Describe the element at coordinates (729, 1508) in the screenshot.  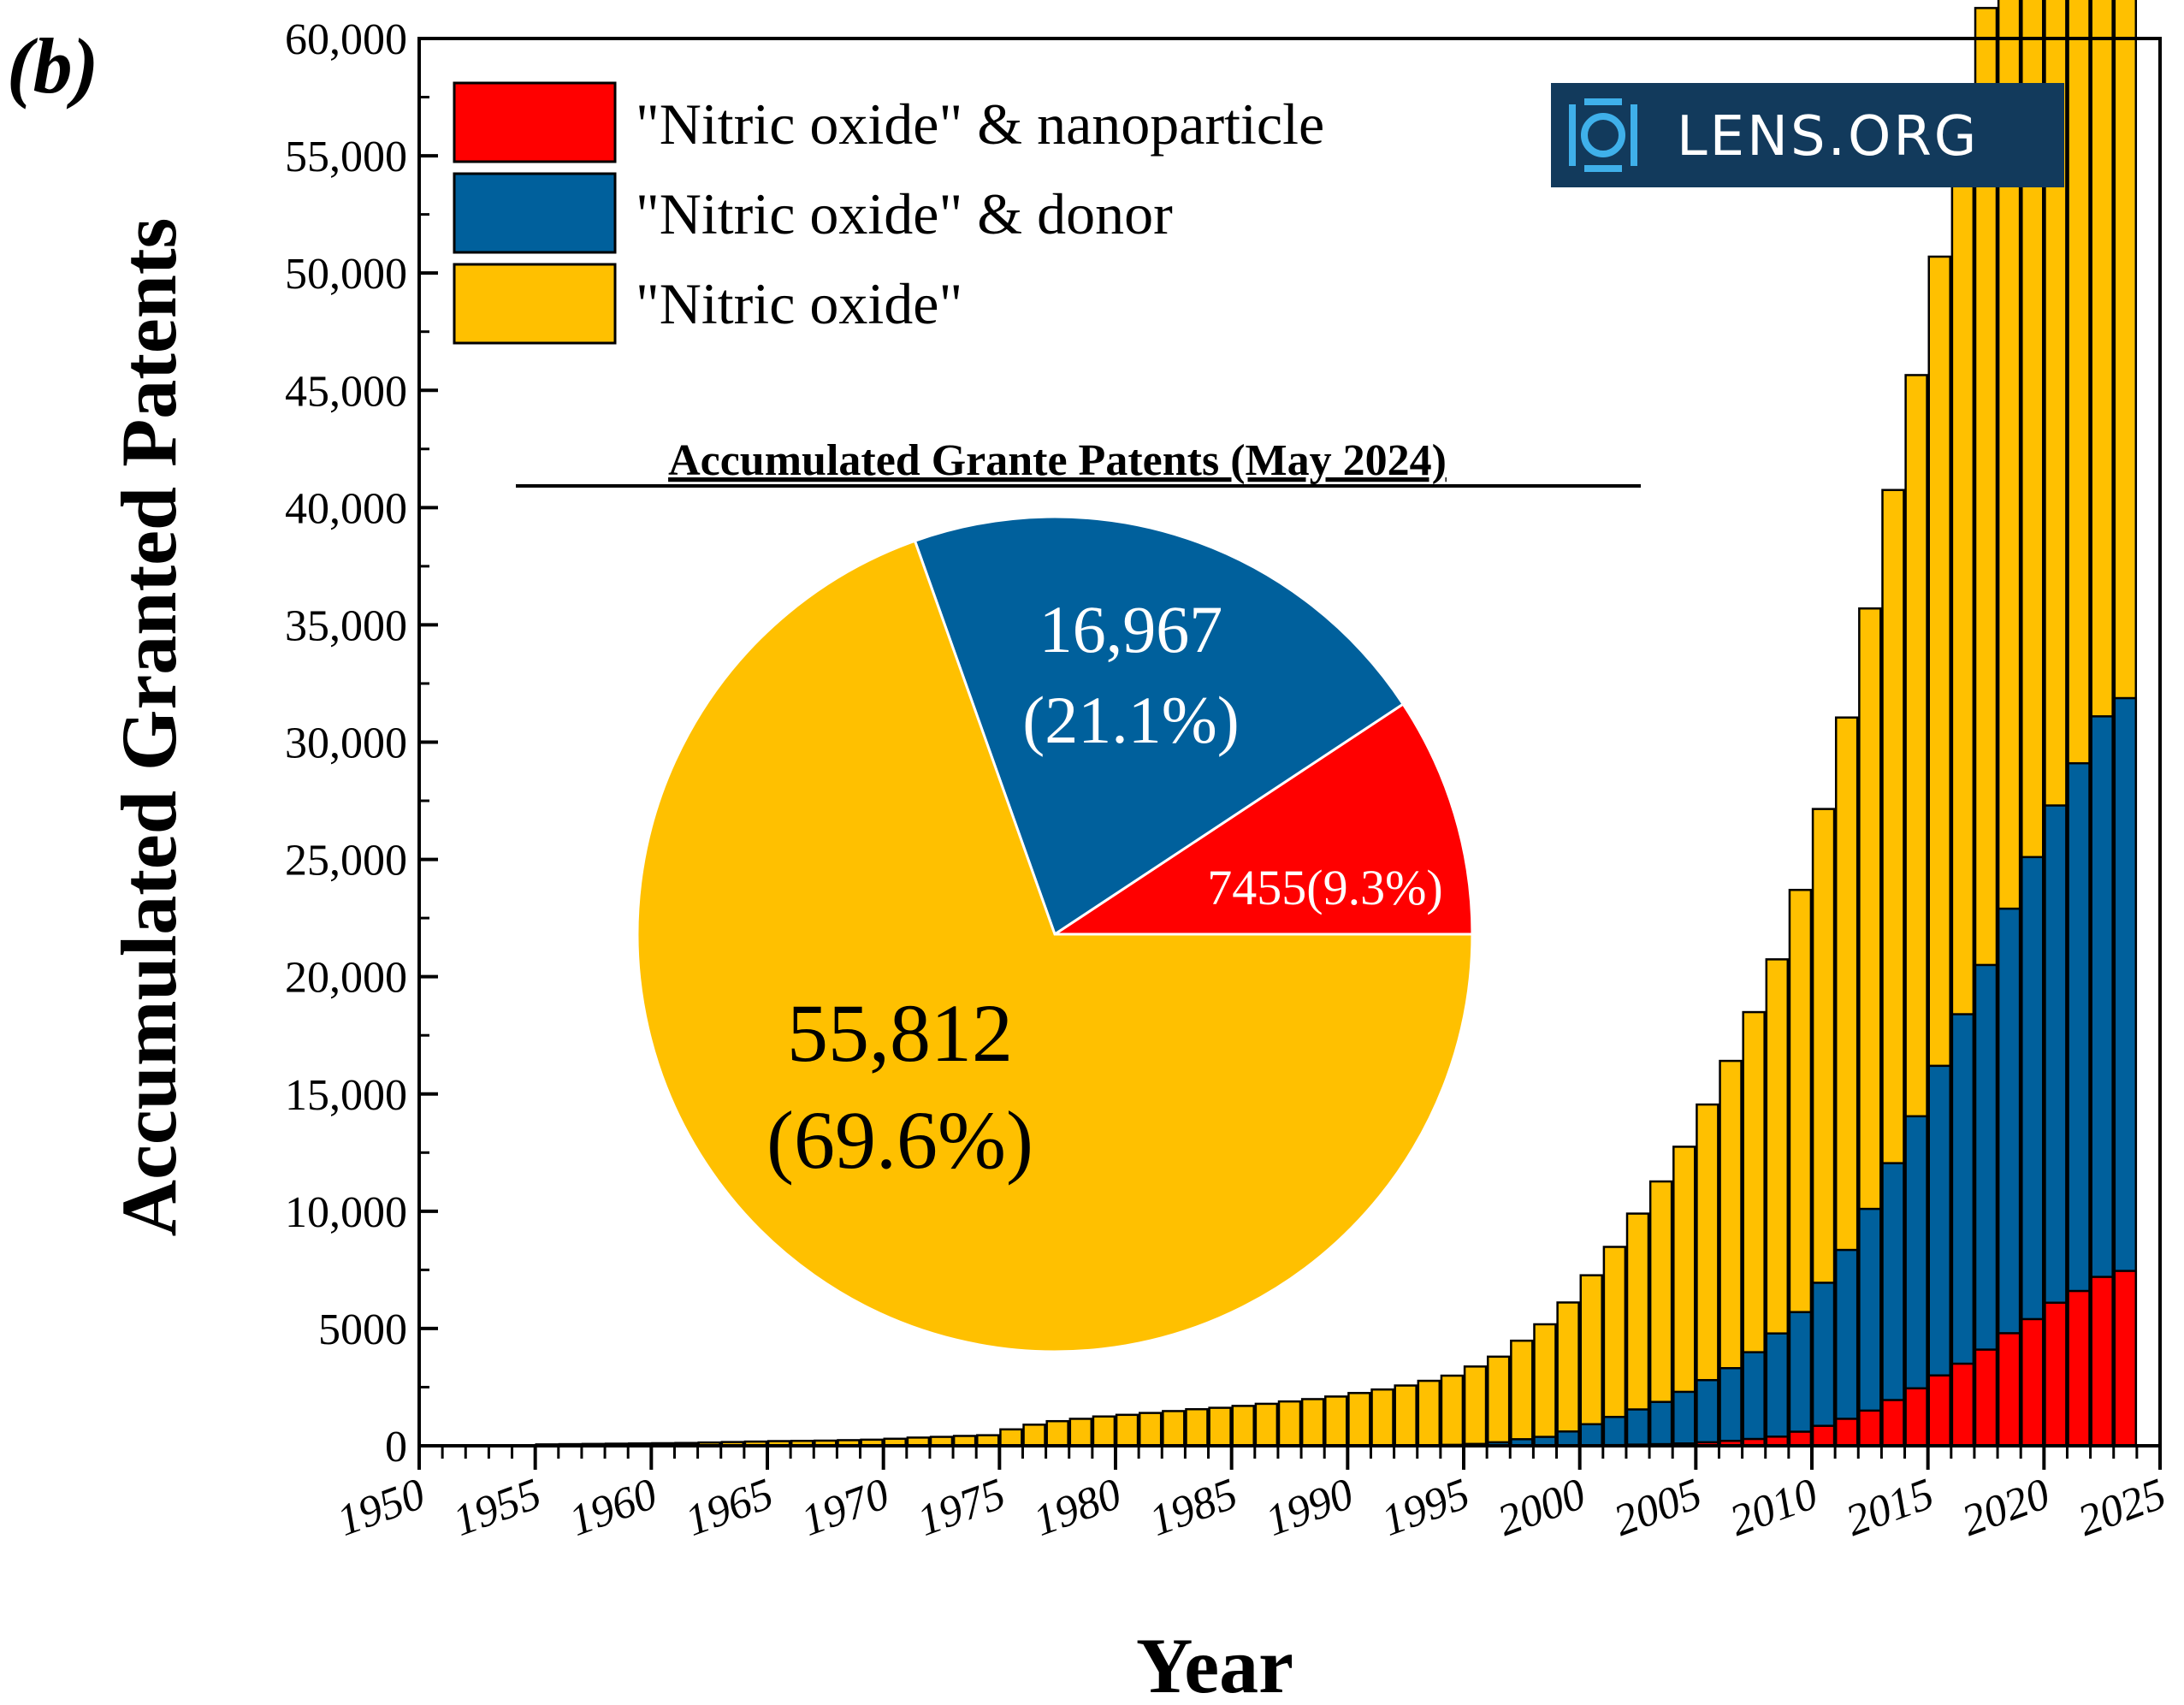
I see `x-tick-label: 1965` at that location.